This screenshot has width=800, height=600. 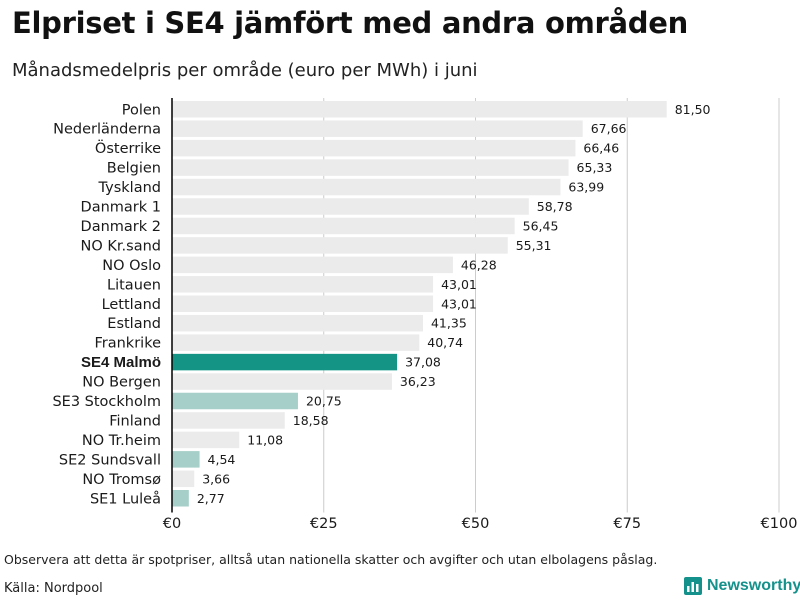 What do you see at coordinates (211, 498) in the screenshot?
I see `value-label: 2,77` at bounding box center [211, 498].